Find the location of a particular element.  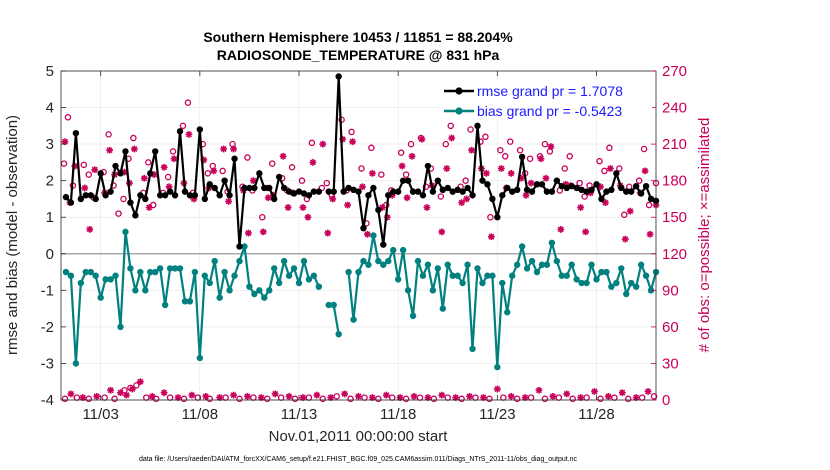

y-tick-label: 2 is located at coordinates (50, 181).